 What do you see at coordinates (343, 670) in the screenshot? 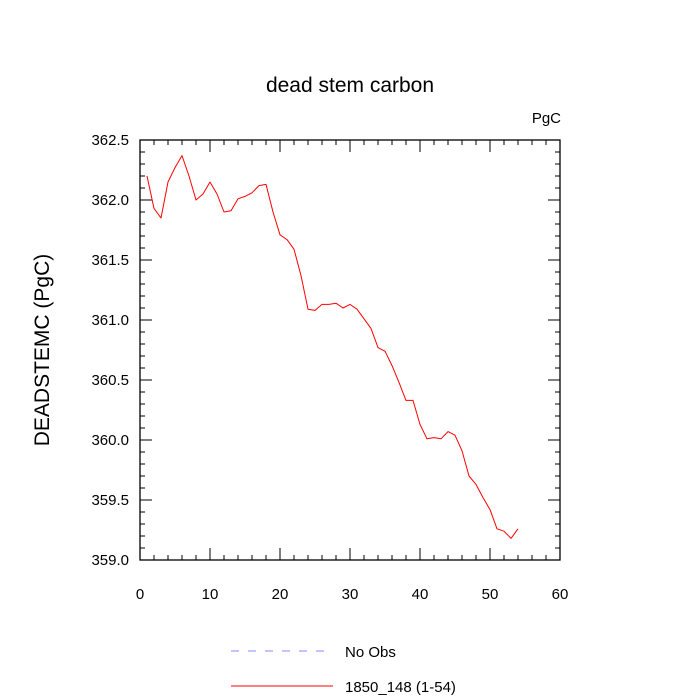
I see `legend: No Obs 1850_148 (1-54)` at bounding box center [343, 670].